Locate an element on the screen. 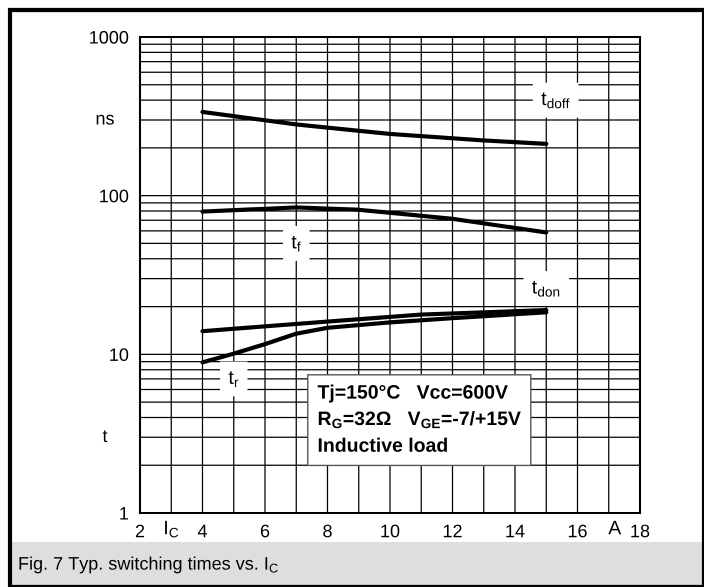  y-axis-title: t is located at coordinates (105, 436).